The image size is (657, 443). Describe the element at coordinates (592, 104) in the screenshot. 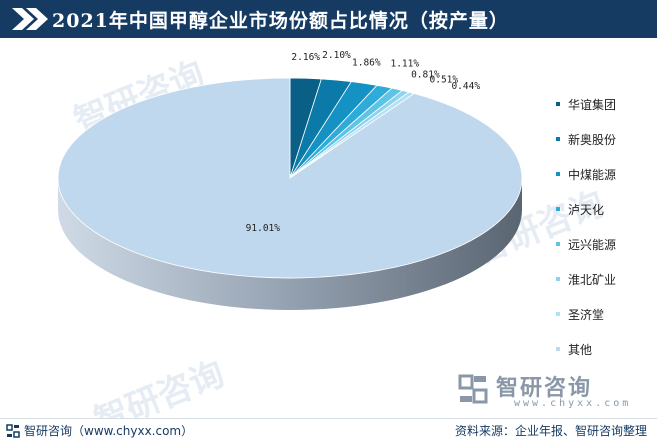

I see `legend-label: 华谊集团` at that location.